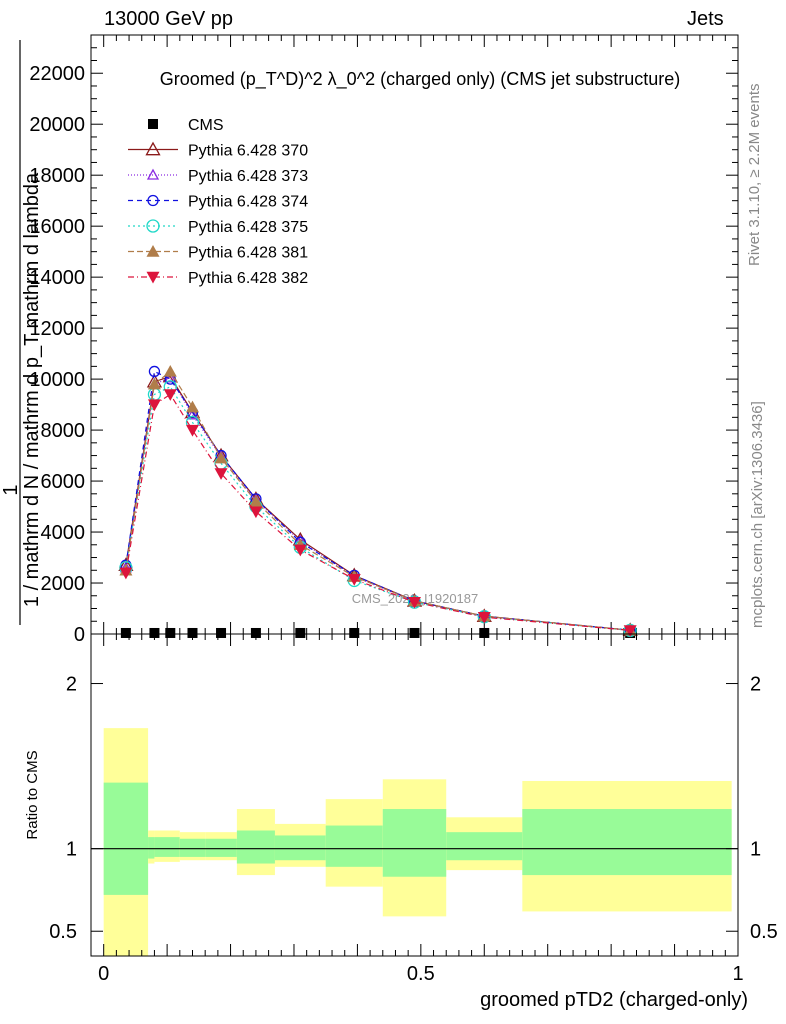 Image resolution: width=786 pixels, height=1024 pixels. What do you see at coordinates (248, 151) in the screenshot?
I see `legend-label: Pythia 6.428 370` at bounding box center [248, 151].